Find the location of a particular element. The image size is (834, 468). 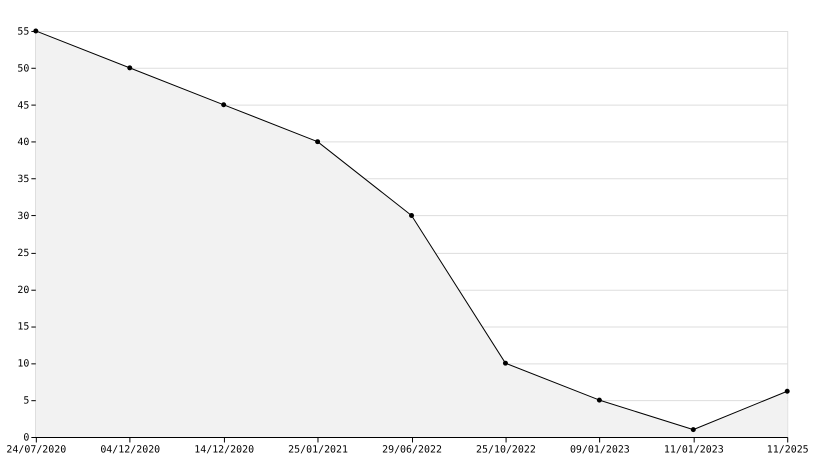

y-tick-label: 45 is located at coordinates (23, 106).